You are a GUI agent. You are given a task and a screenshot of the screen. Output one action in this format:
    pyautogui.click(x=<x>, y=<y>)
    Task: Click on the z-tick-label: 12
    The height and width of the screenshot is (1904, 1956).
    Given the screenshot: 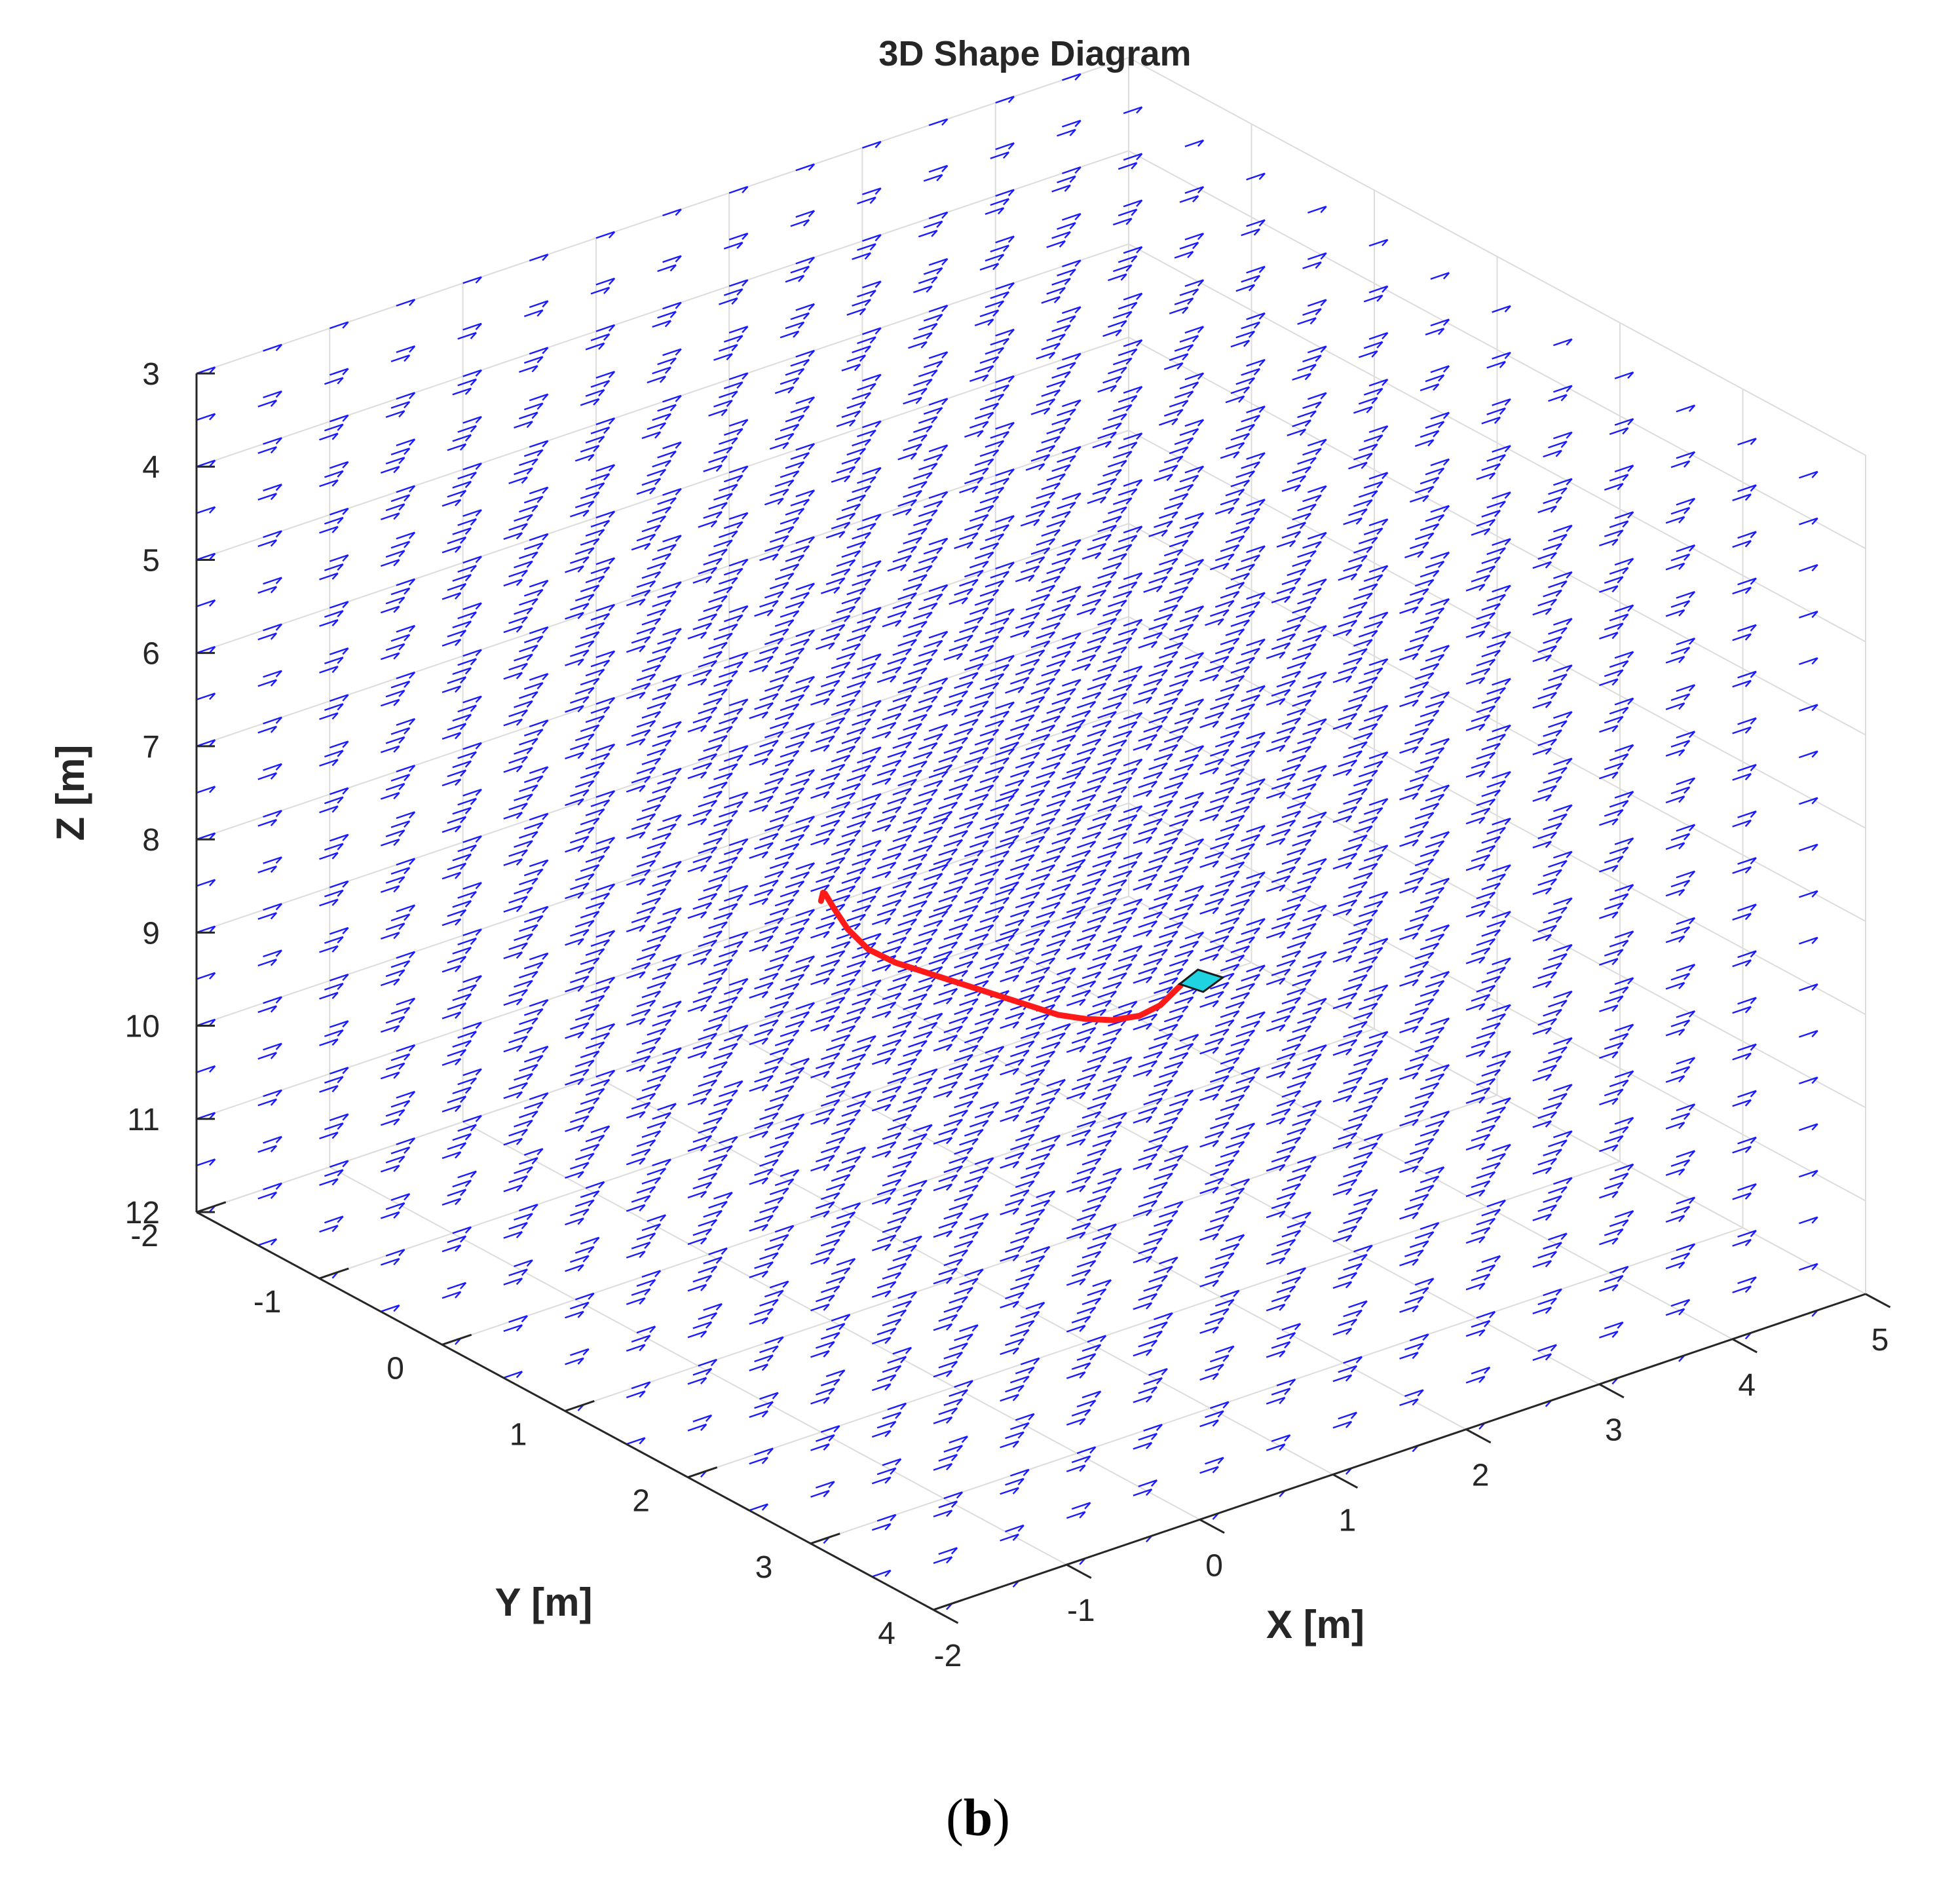 What is the action you would take?
    pyautogui.click(x=142, y=1213)
    